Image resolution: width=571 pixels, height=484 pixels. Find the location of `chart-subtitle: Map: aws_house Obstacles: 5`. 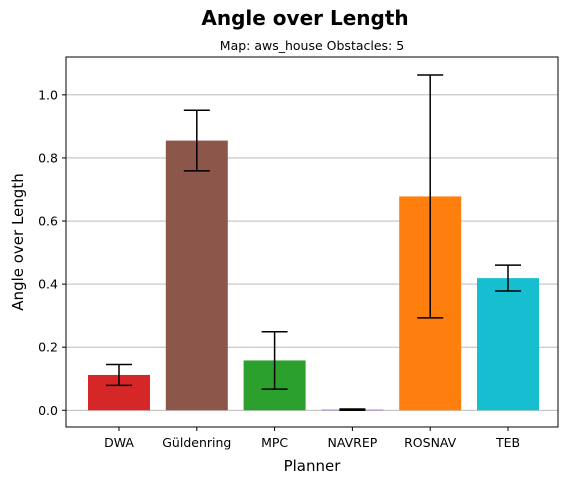

chart-subtitle: Map: aws_house Obstacles: 5 is located at coordinates (312, 45).